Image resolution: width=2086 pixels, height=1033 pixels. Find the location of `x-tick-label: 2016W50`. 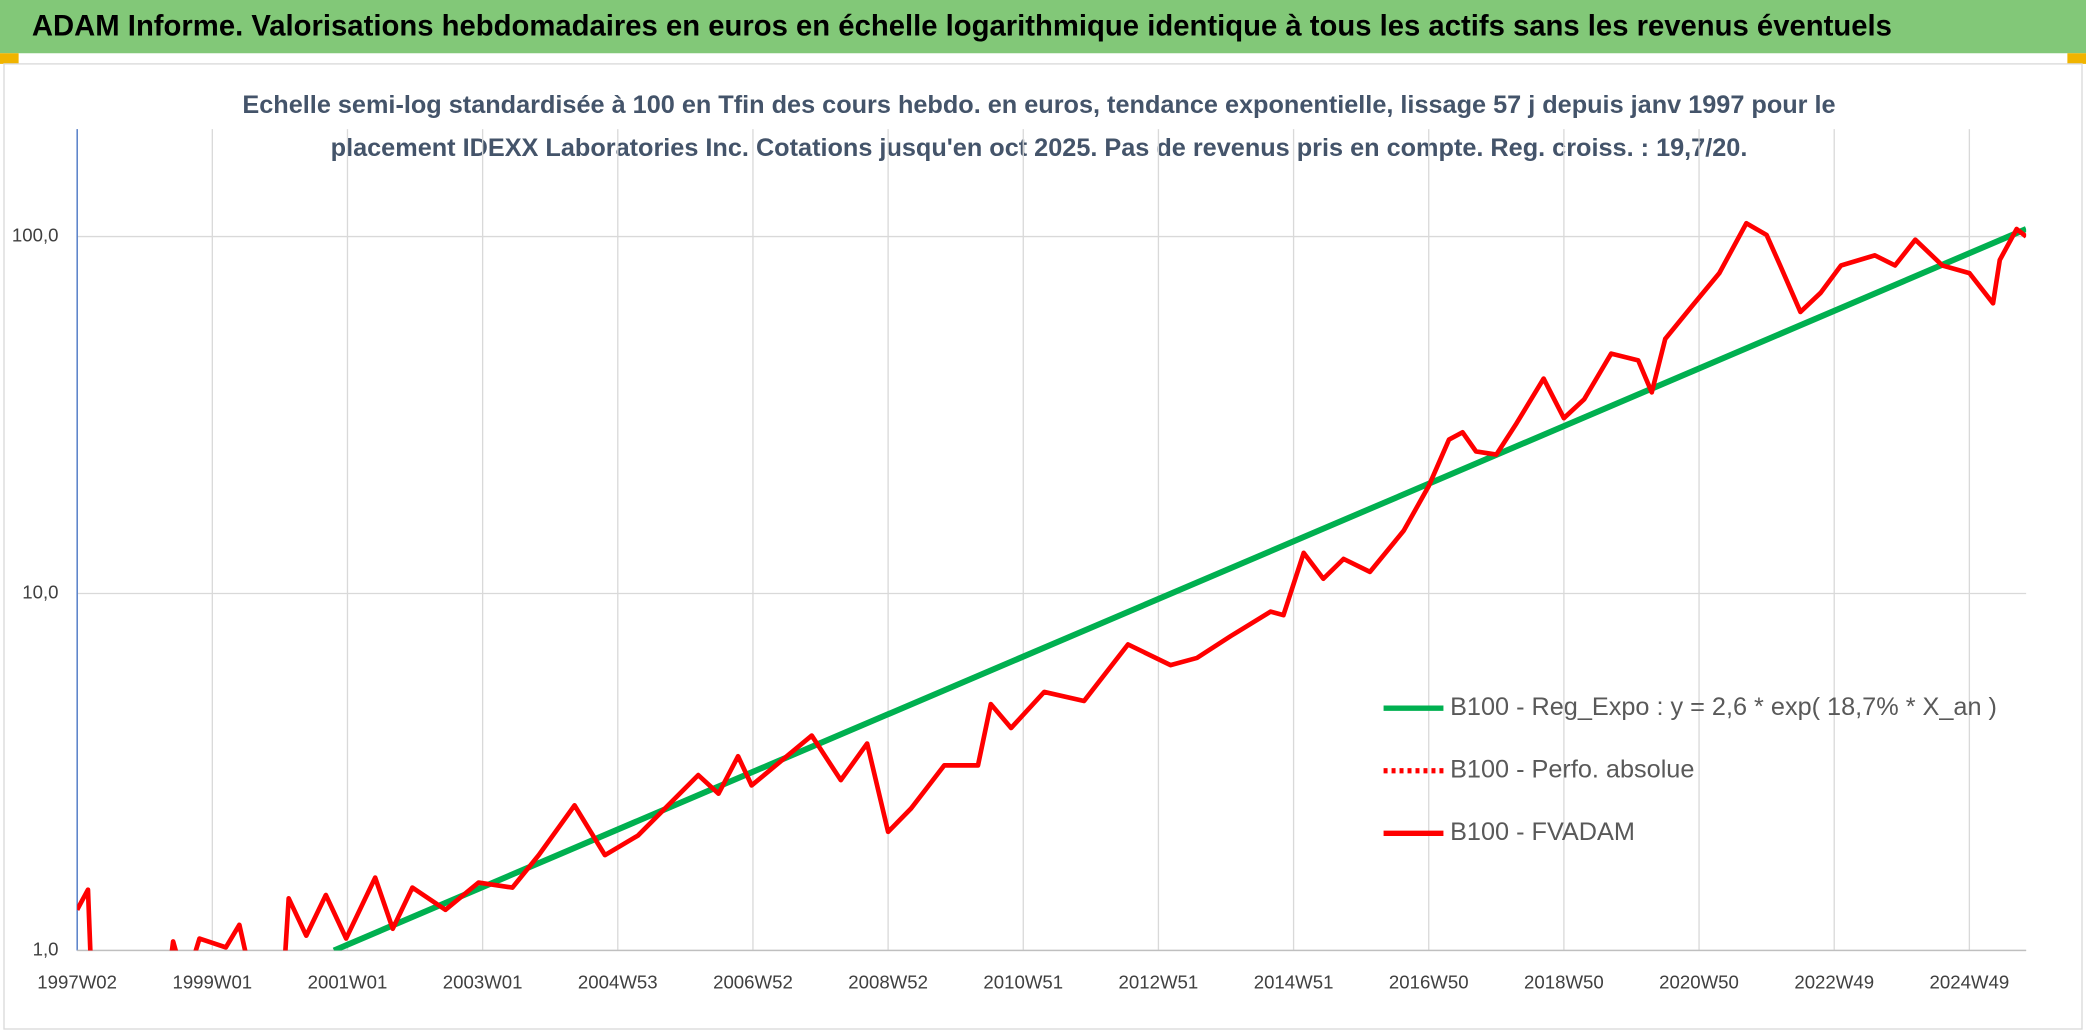

x-tick-label: 2016W50 is located at coordinates (1429, 982).